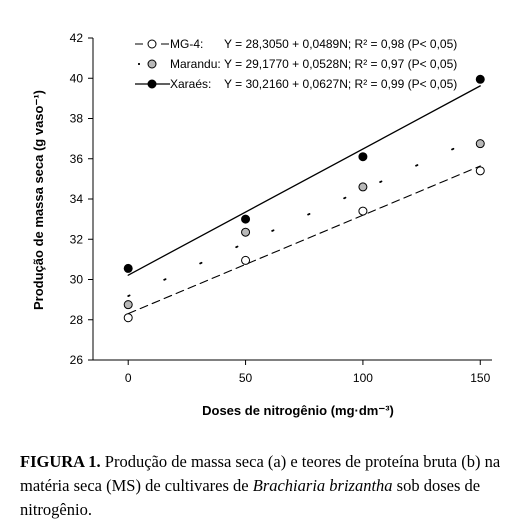 Image resolution: width=523 pixels, height=532 pixels. Describe the element at coordinates (77, 159) in the screenshot. I see `y-tick-label: 36` at that location.